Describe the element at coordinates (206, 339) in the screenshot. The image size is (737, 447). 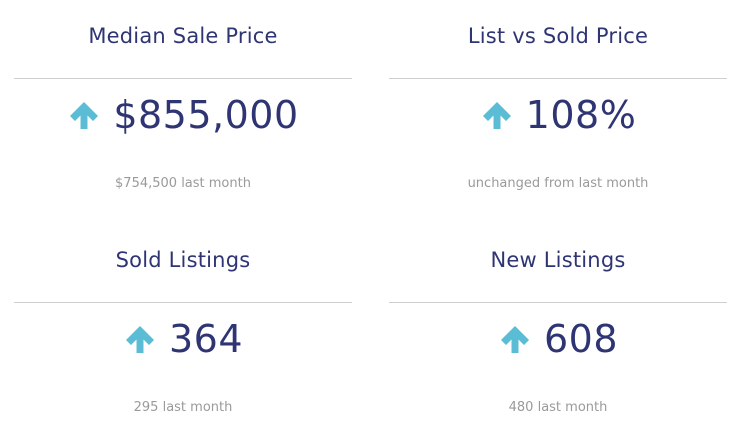
I see `stat-value: 364` at that location.